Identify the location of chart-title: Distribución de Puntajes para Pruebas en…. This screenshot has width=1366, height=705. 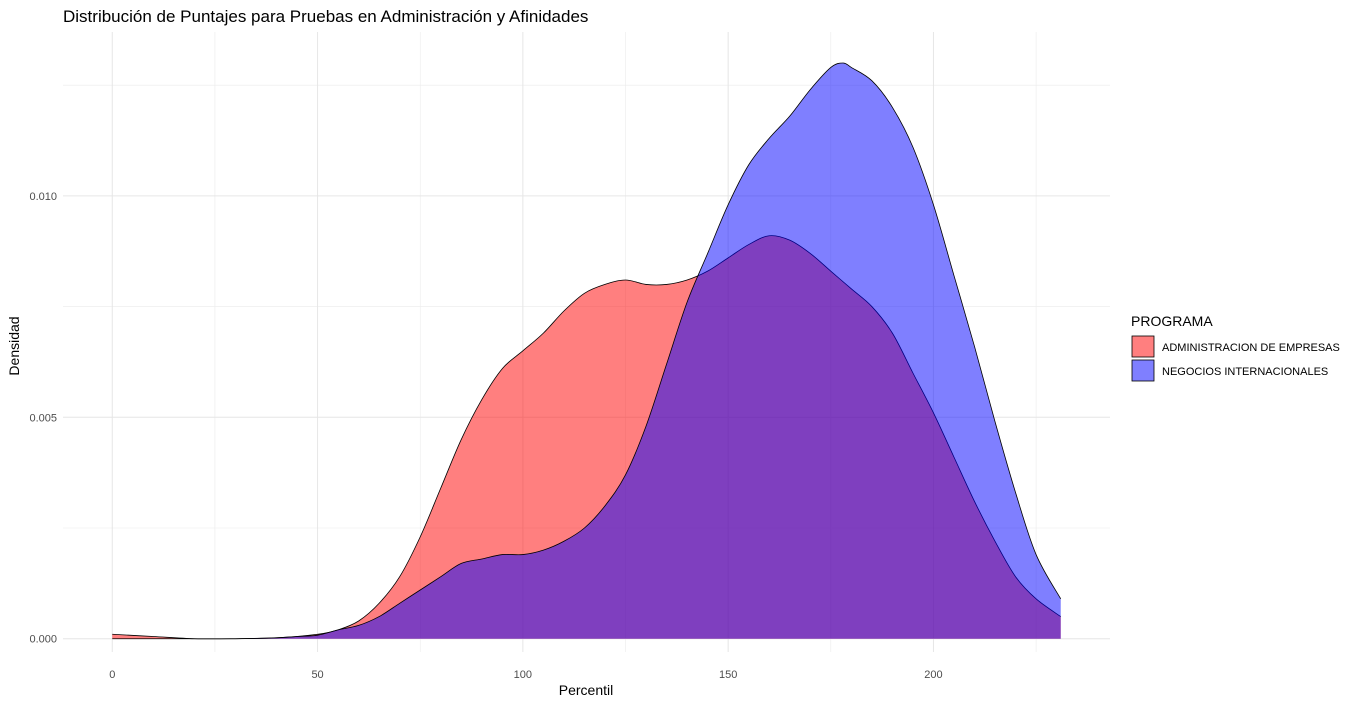
(325, 16).